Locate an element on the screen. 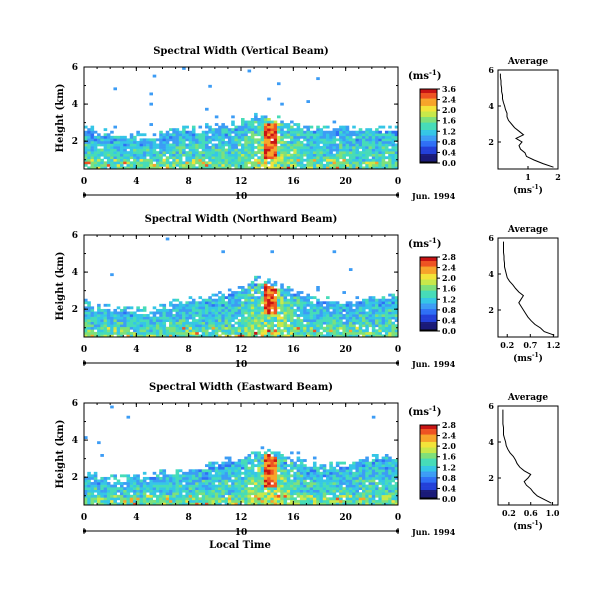 The width and height of the screenshot is (615, 598). y-axis-label: Height (km) is located at coordinates (60, 454).